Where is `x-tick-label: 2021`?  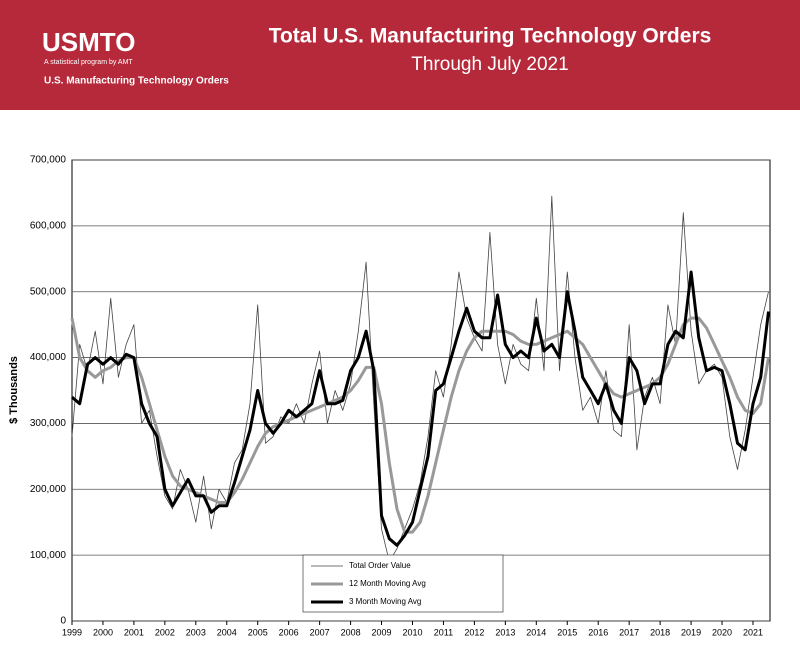
x-tick-label: 2021 is located at coordinates (753, 632).